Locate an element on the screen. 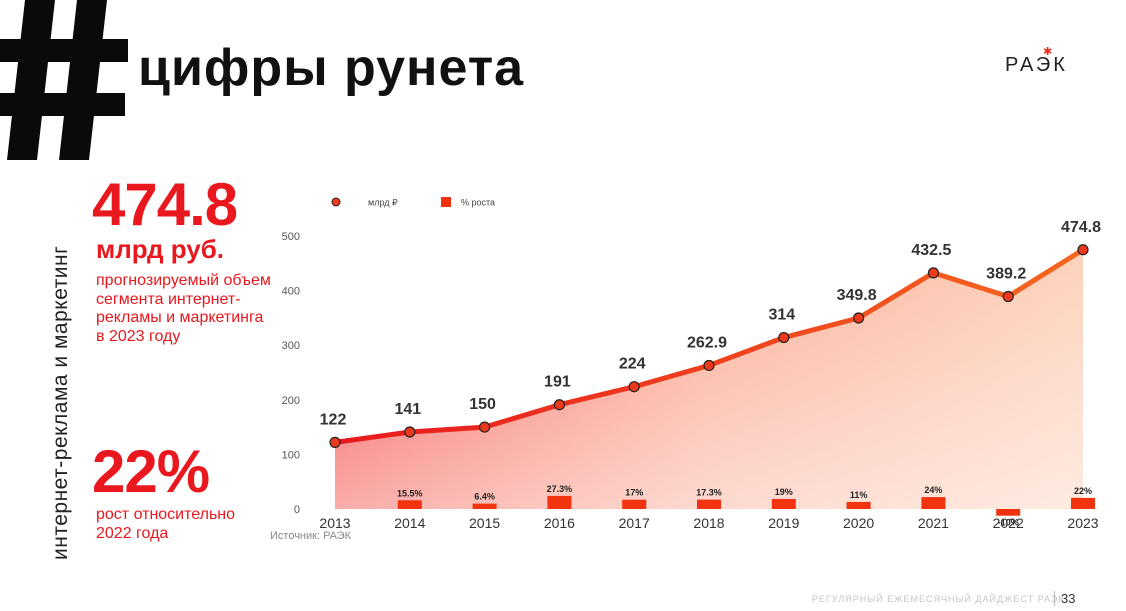  data-value-label: 122 is located at coordinates (333, 419).